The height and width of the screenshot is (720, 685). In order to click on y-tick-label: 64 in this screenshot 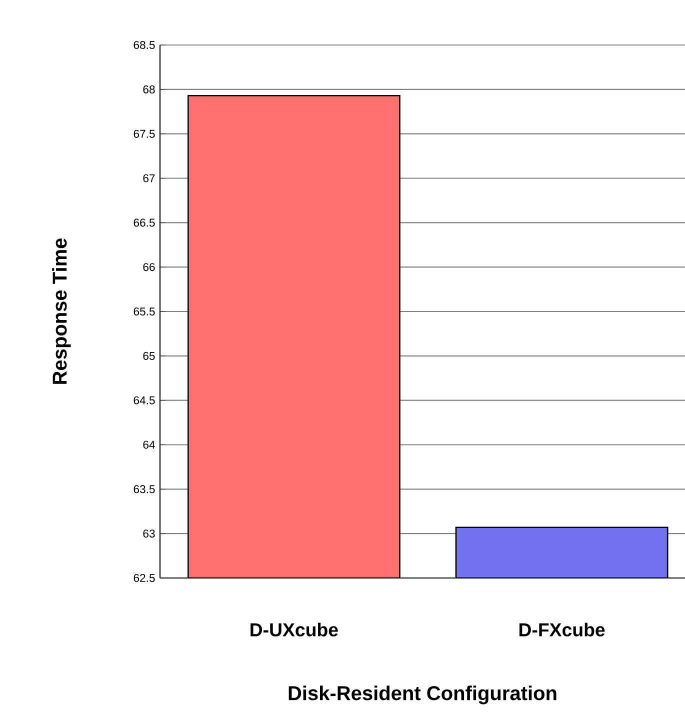, I will do `click(149, 444)`.